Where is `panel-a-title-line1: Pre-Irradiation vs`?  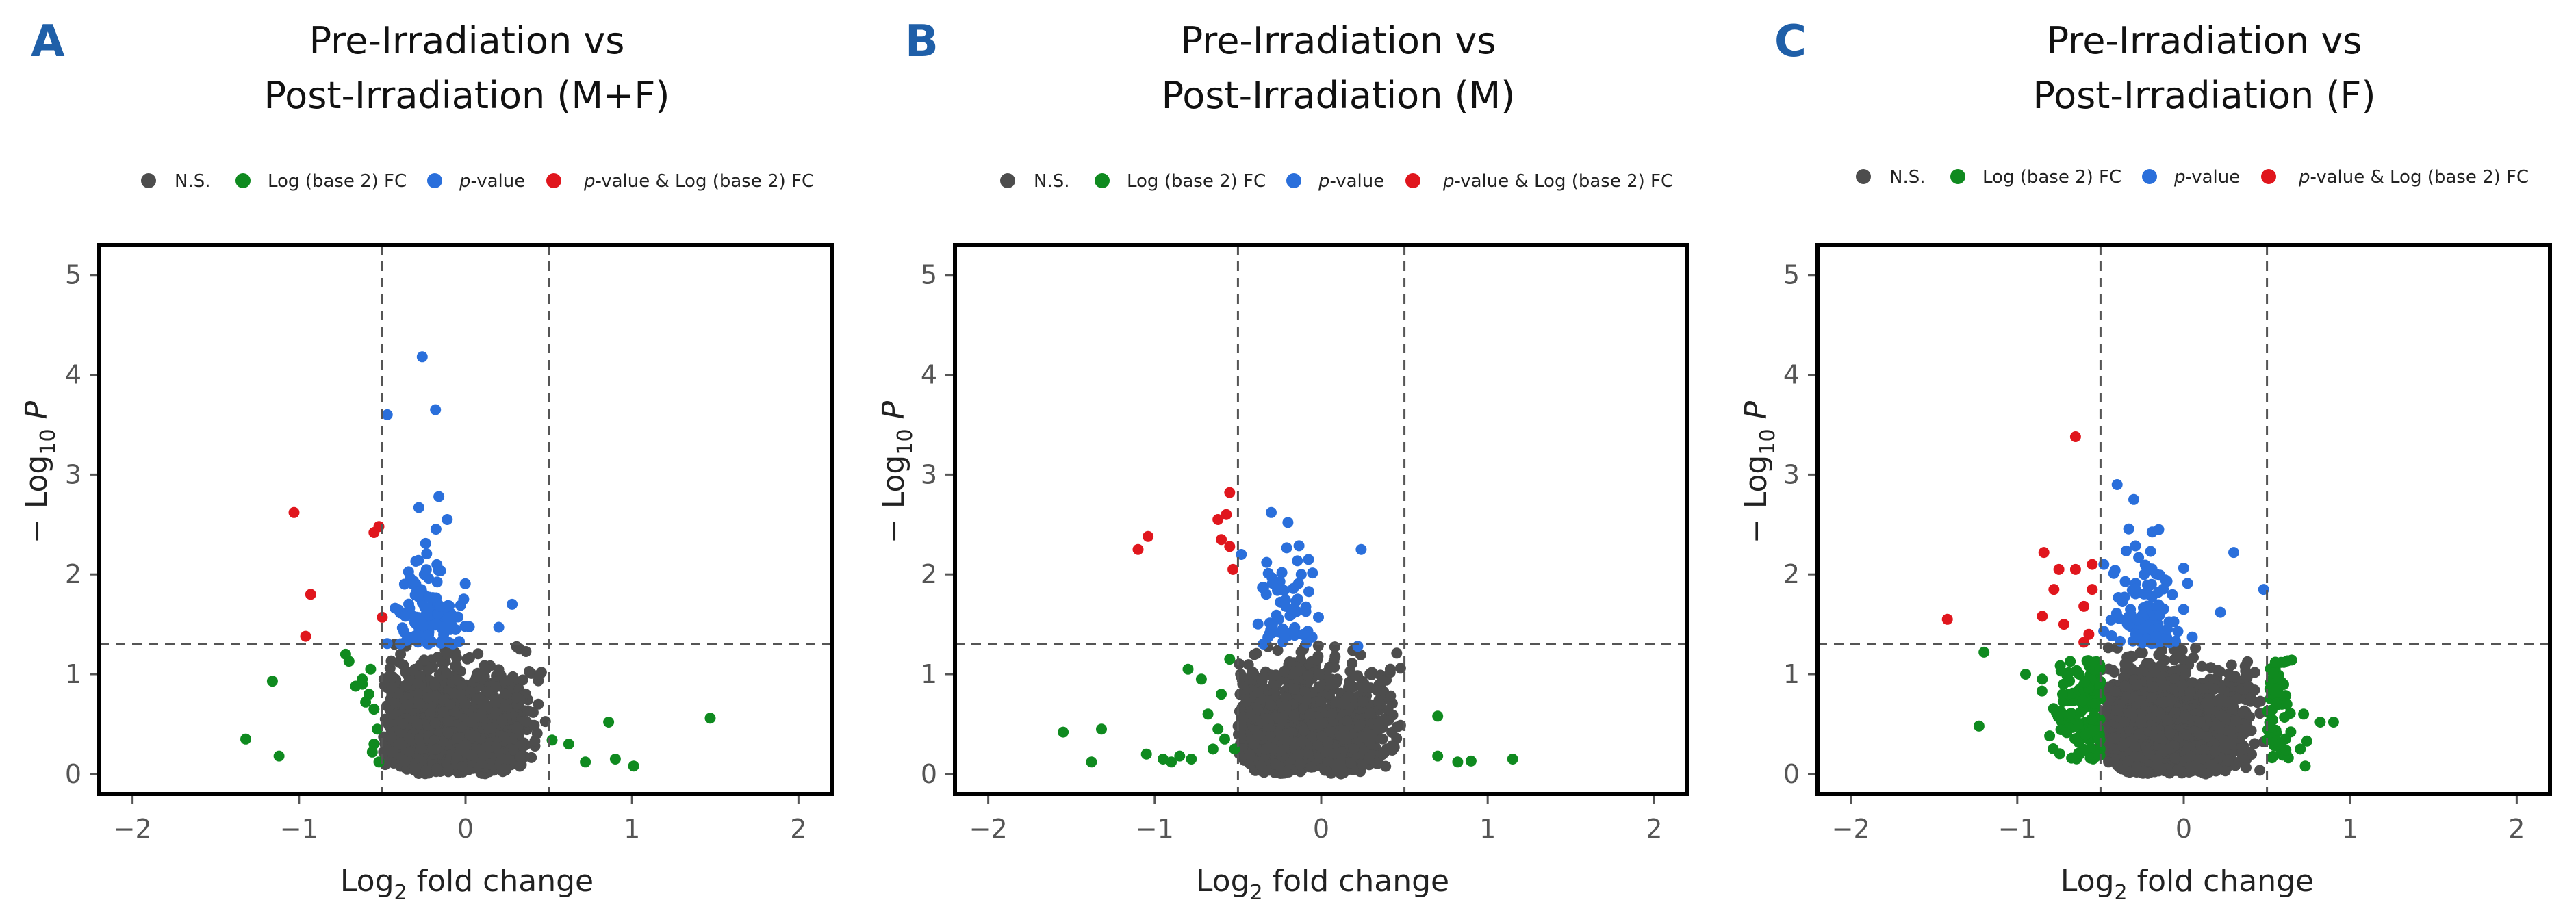
panel-a-title-line1: Pre-Irradiation vs is located at coordinates (467, 40).